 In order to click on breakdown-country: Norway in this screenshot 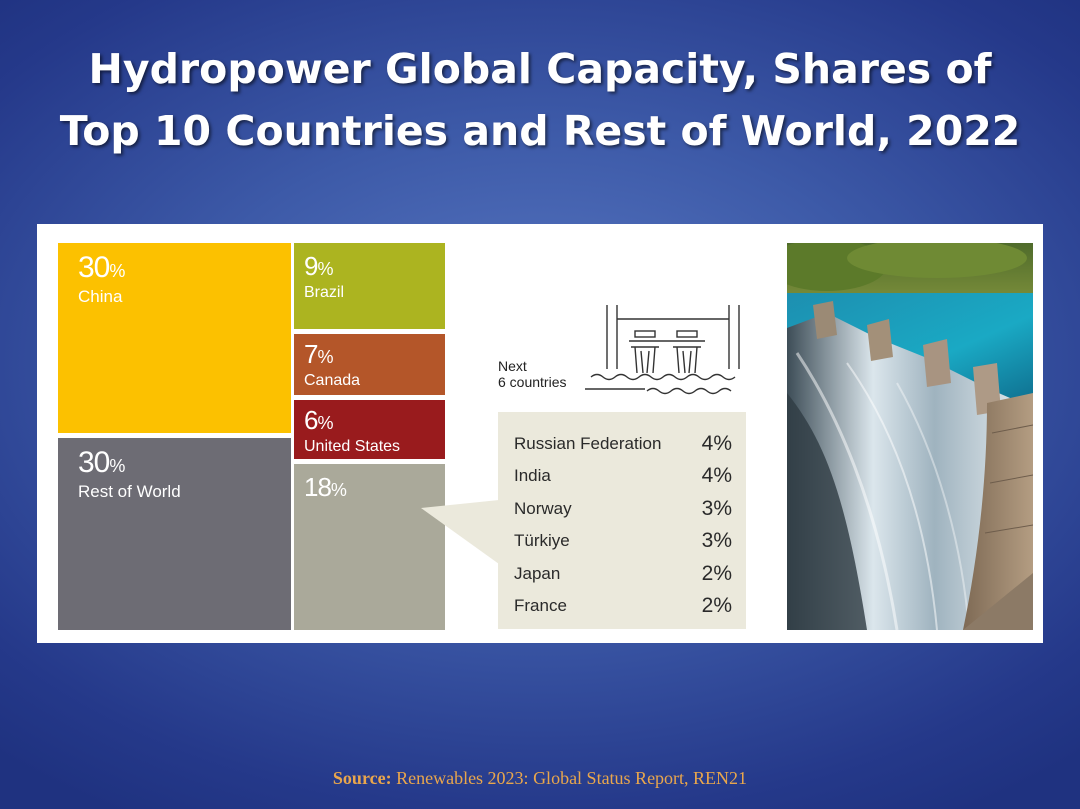, I will do `click(543, 508)`.